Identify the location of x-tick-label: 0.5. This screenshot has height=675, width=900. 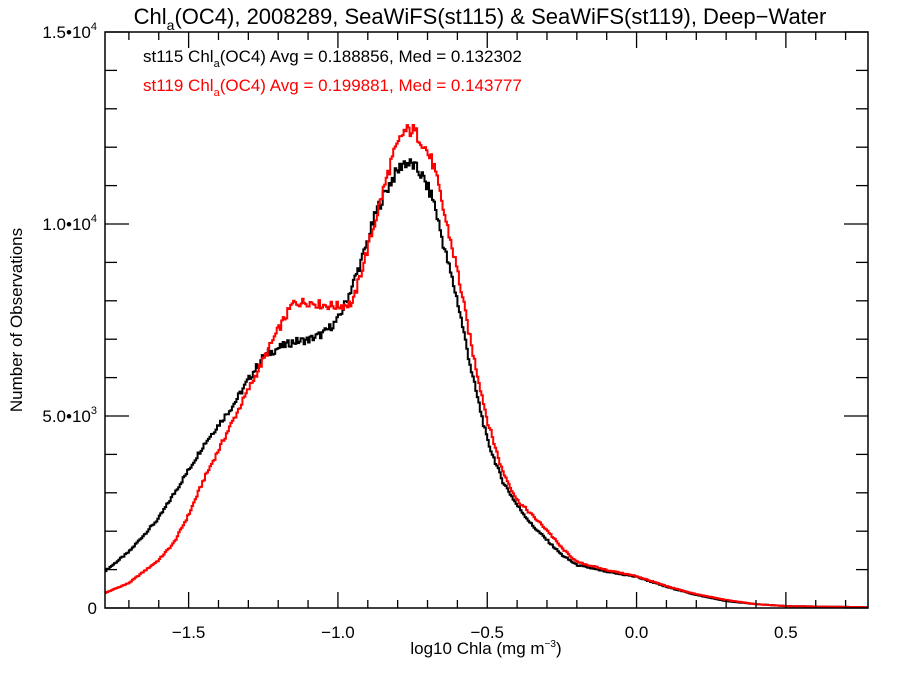
(786, 632).